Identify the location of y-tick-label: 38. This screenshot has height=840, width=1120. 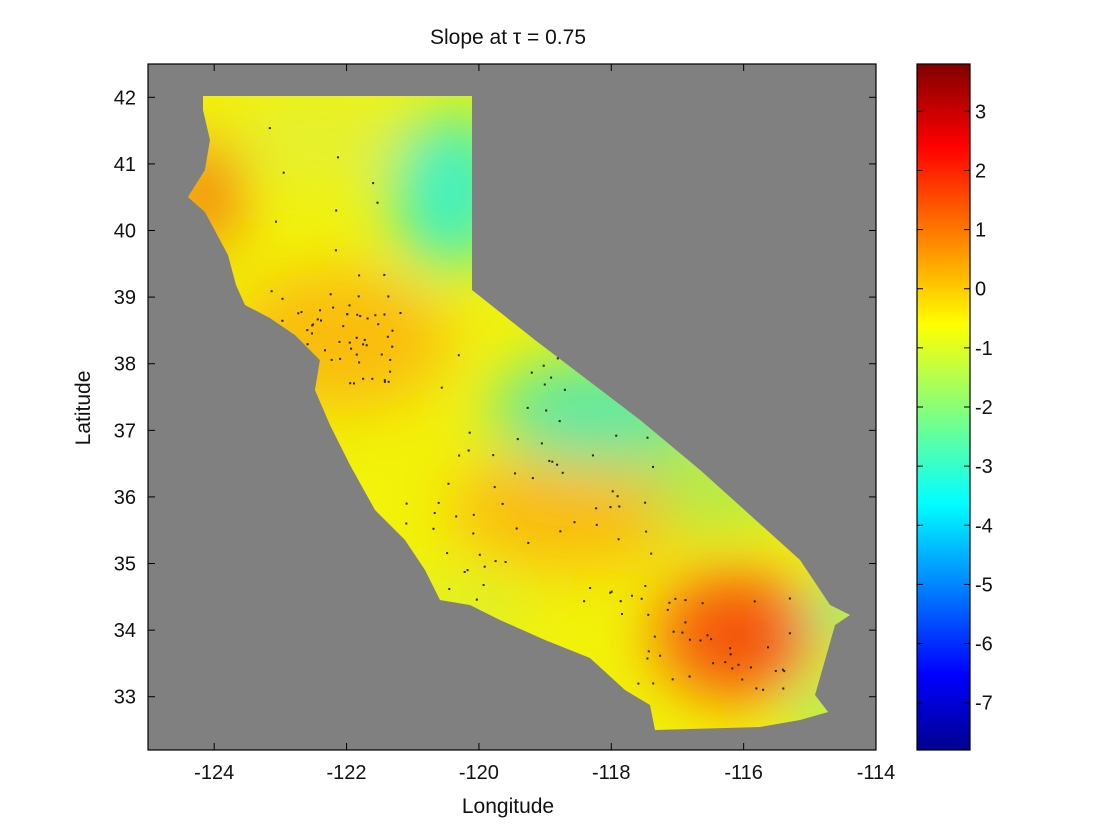
(125, 365).